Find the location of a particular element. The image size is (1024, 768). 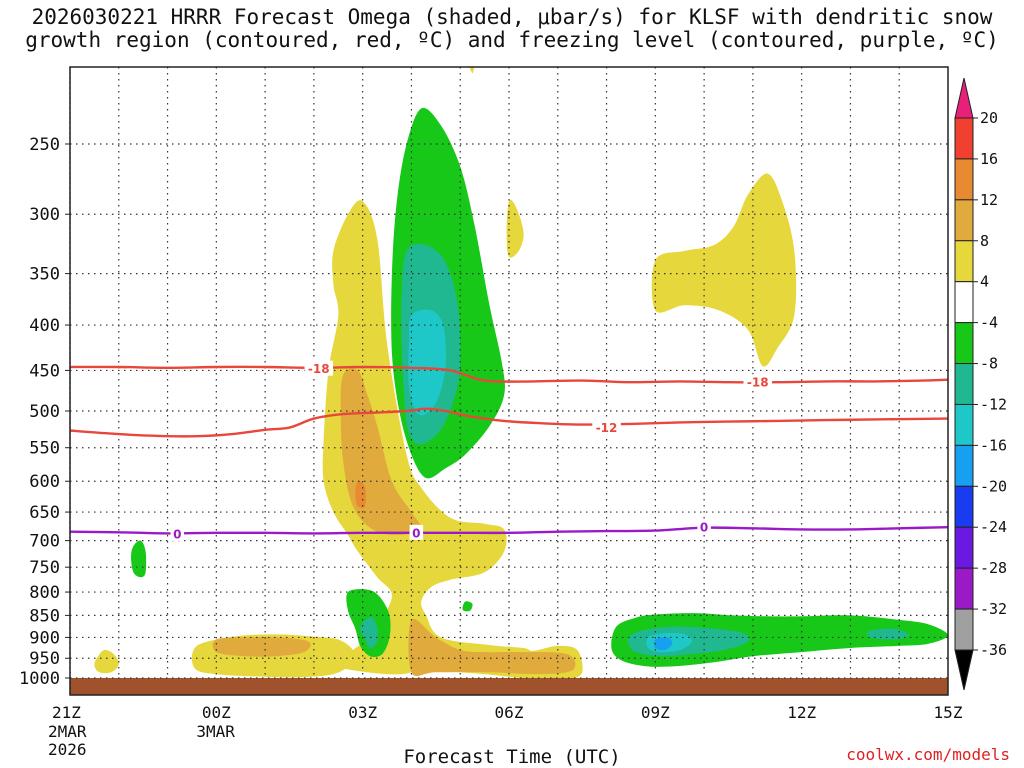

contour-dendritic-bottom is located at coordinates (509, 422).